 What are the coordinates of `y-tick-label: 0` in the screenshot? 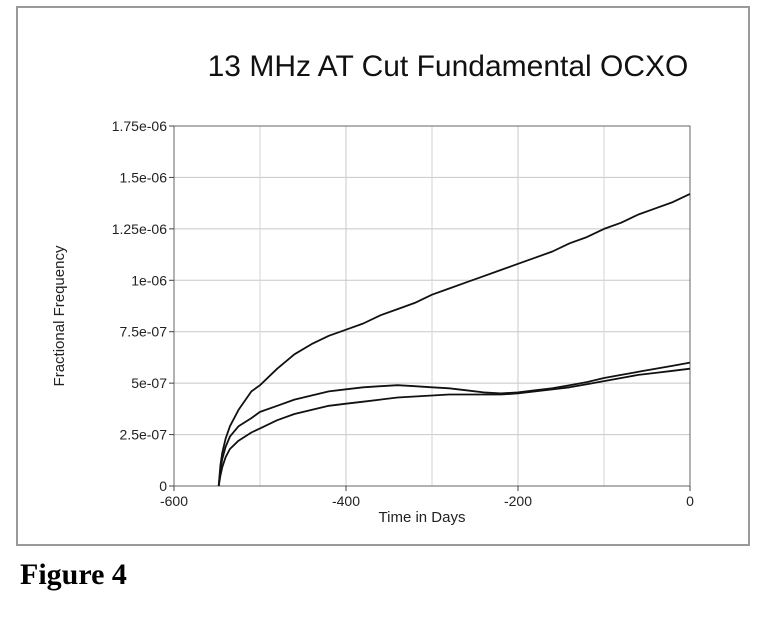 It's located at (163, 486).